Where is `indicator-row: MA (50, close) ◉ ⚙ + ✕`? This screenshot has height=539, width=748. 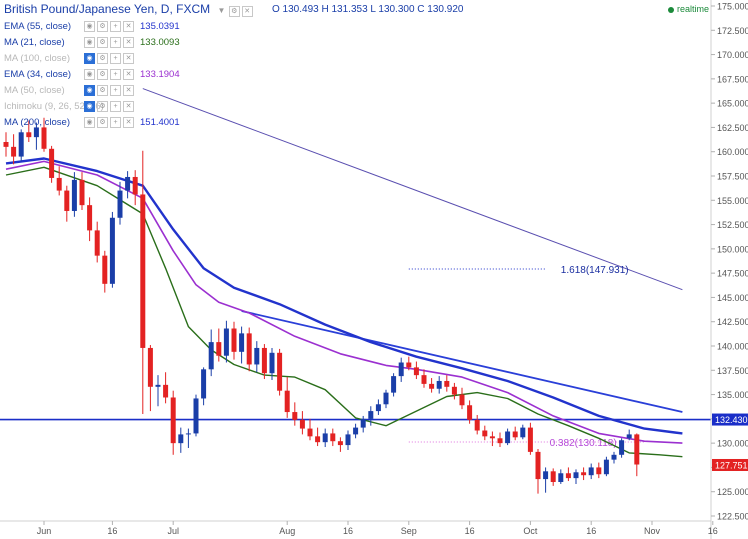
indicator-row: MA (50, close) ◉ ⚙ + ✕ is located at coordinates (70, 91).